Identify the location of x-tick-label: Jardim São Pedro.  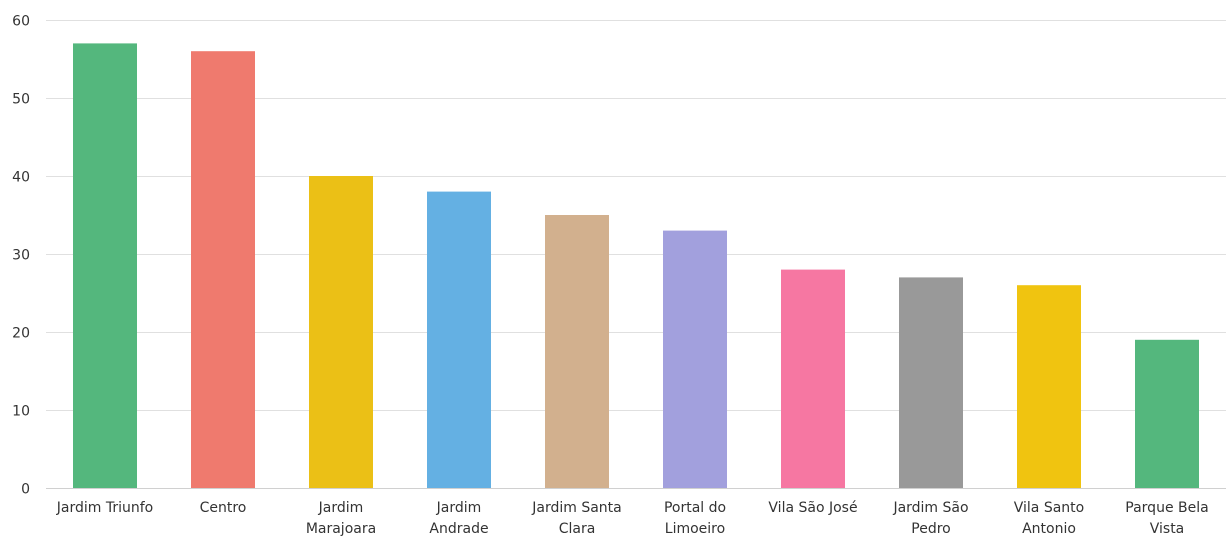
(930, 518).